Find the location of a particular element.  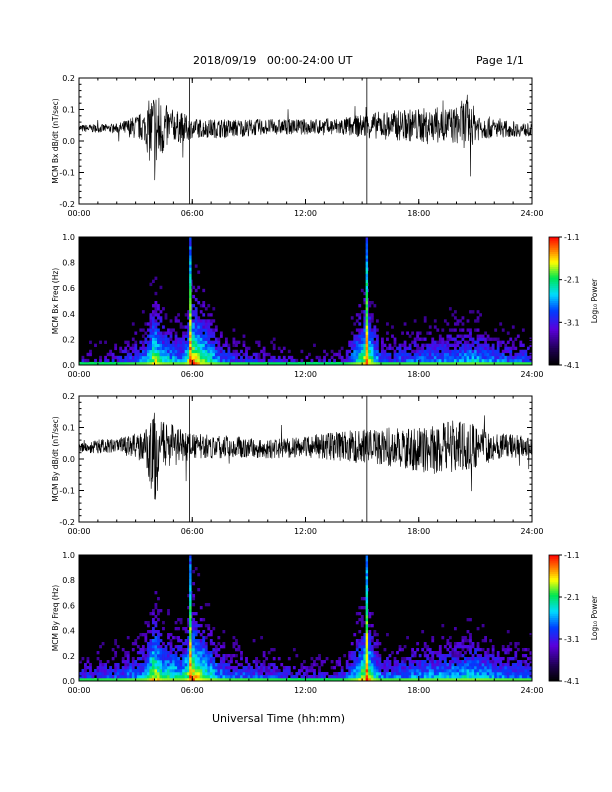

series-line is located at coordinates (305, 456).